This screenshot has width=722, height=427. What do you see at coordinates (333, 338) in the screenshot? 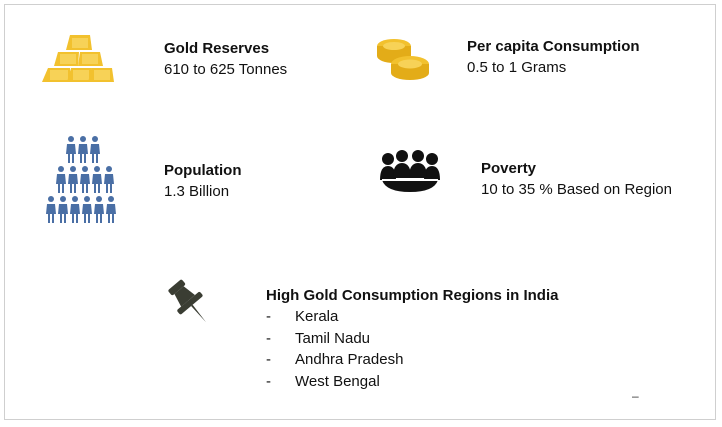
I see `region-name: Tamil Nadu` at bounding box center [333, 338].